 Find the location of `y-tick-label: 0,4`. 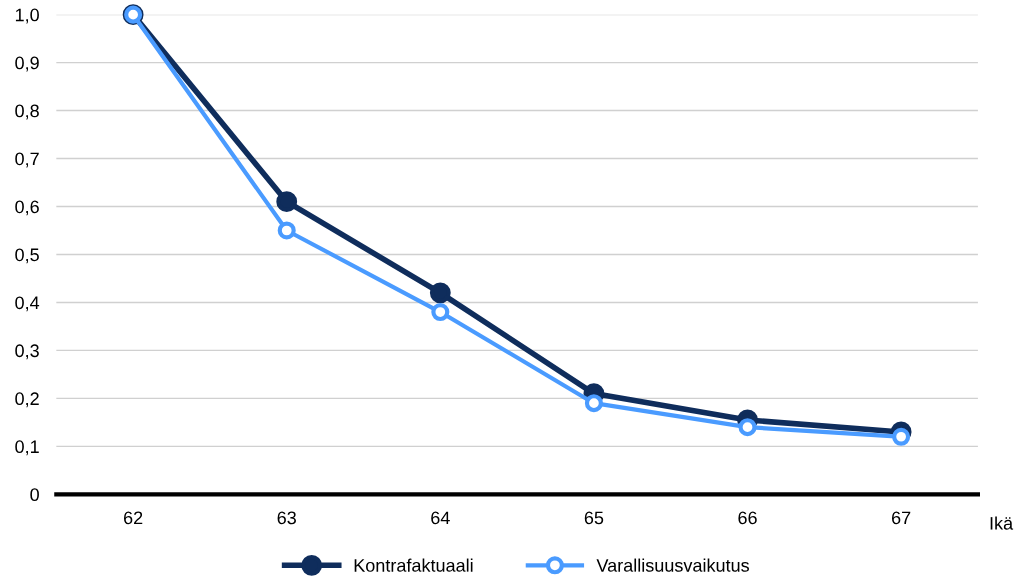

y-tick-label: 0,4 is located at coordinates (27, 304).